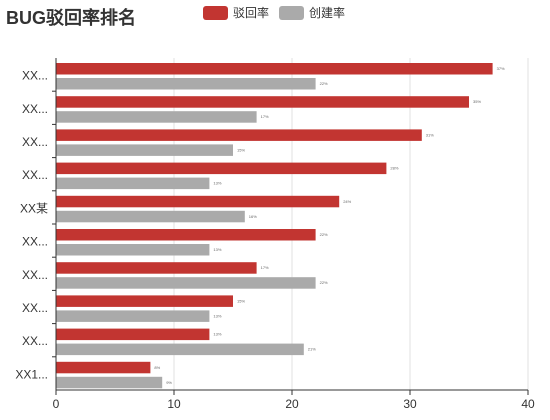 This screenshot has width=550, height=420. What do you see at coordinates (347, 201) in the screenshot?
I see `data-label-reject-4: 24%` at bounding box center [347, 201].